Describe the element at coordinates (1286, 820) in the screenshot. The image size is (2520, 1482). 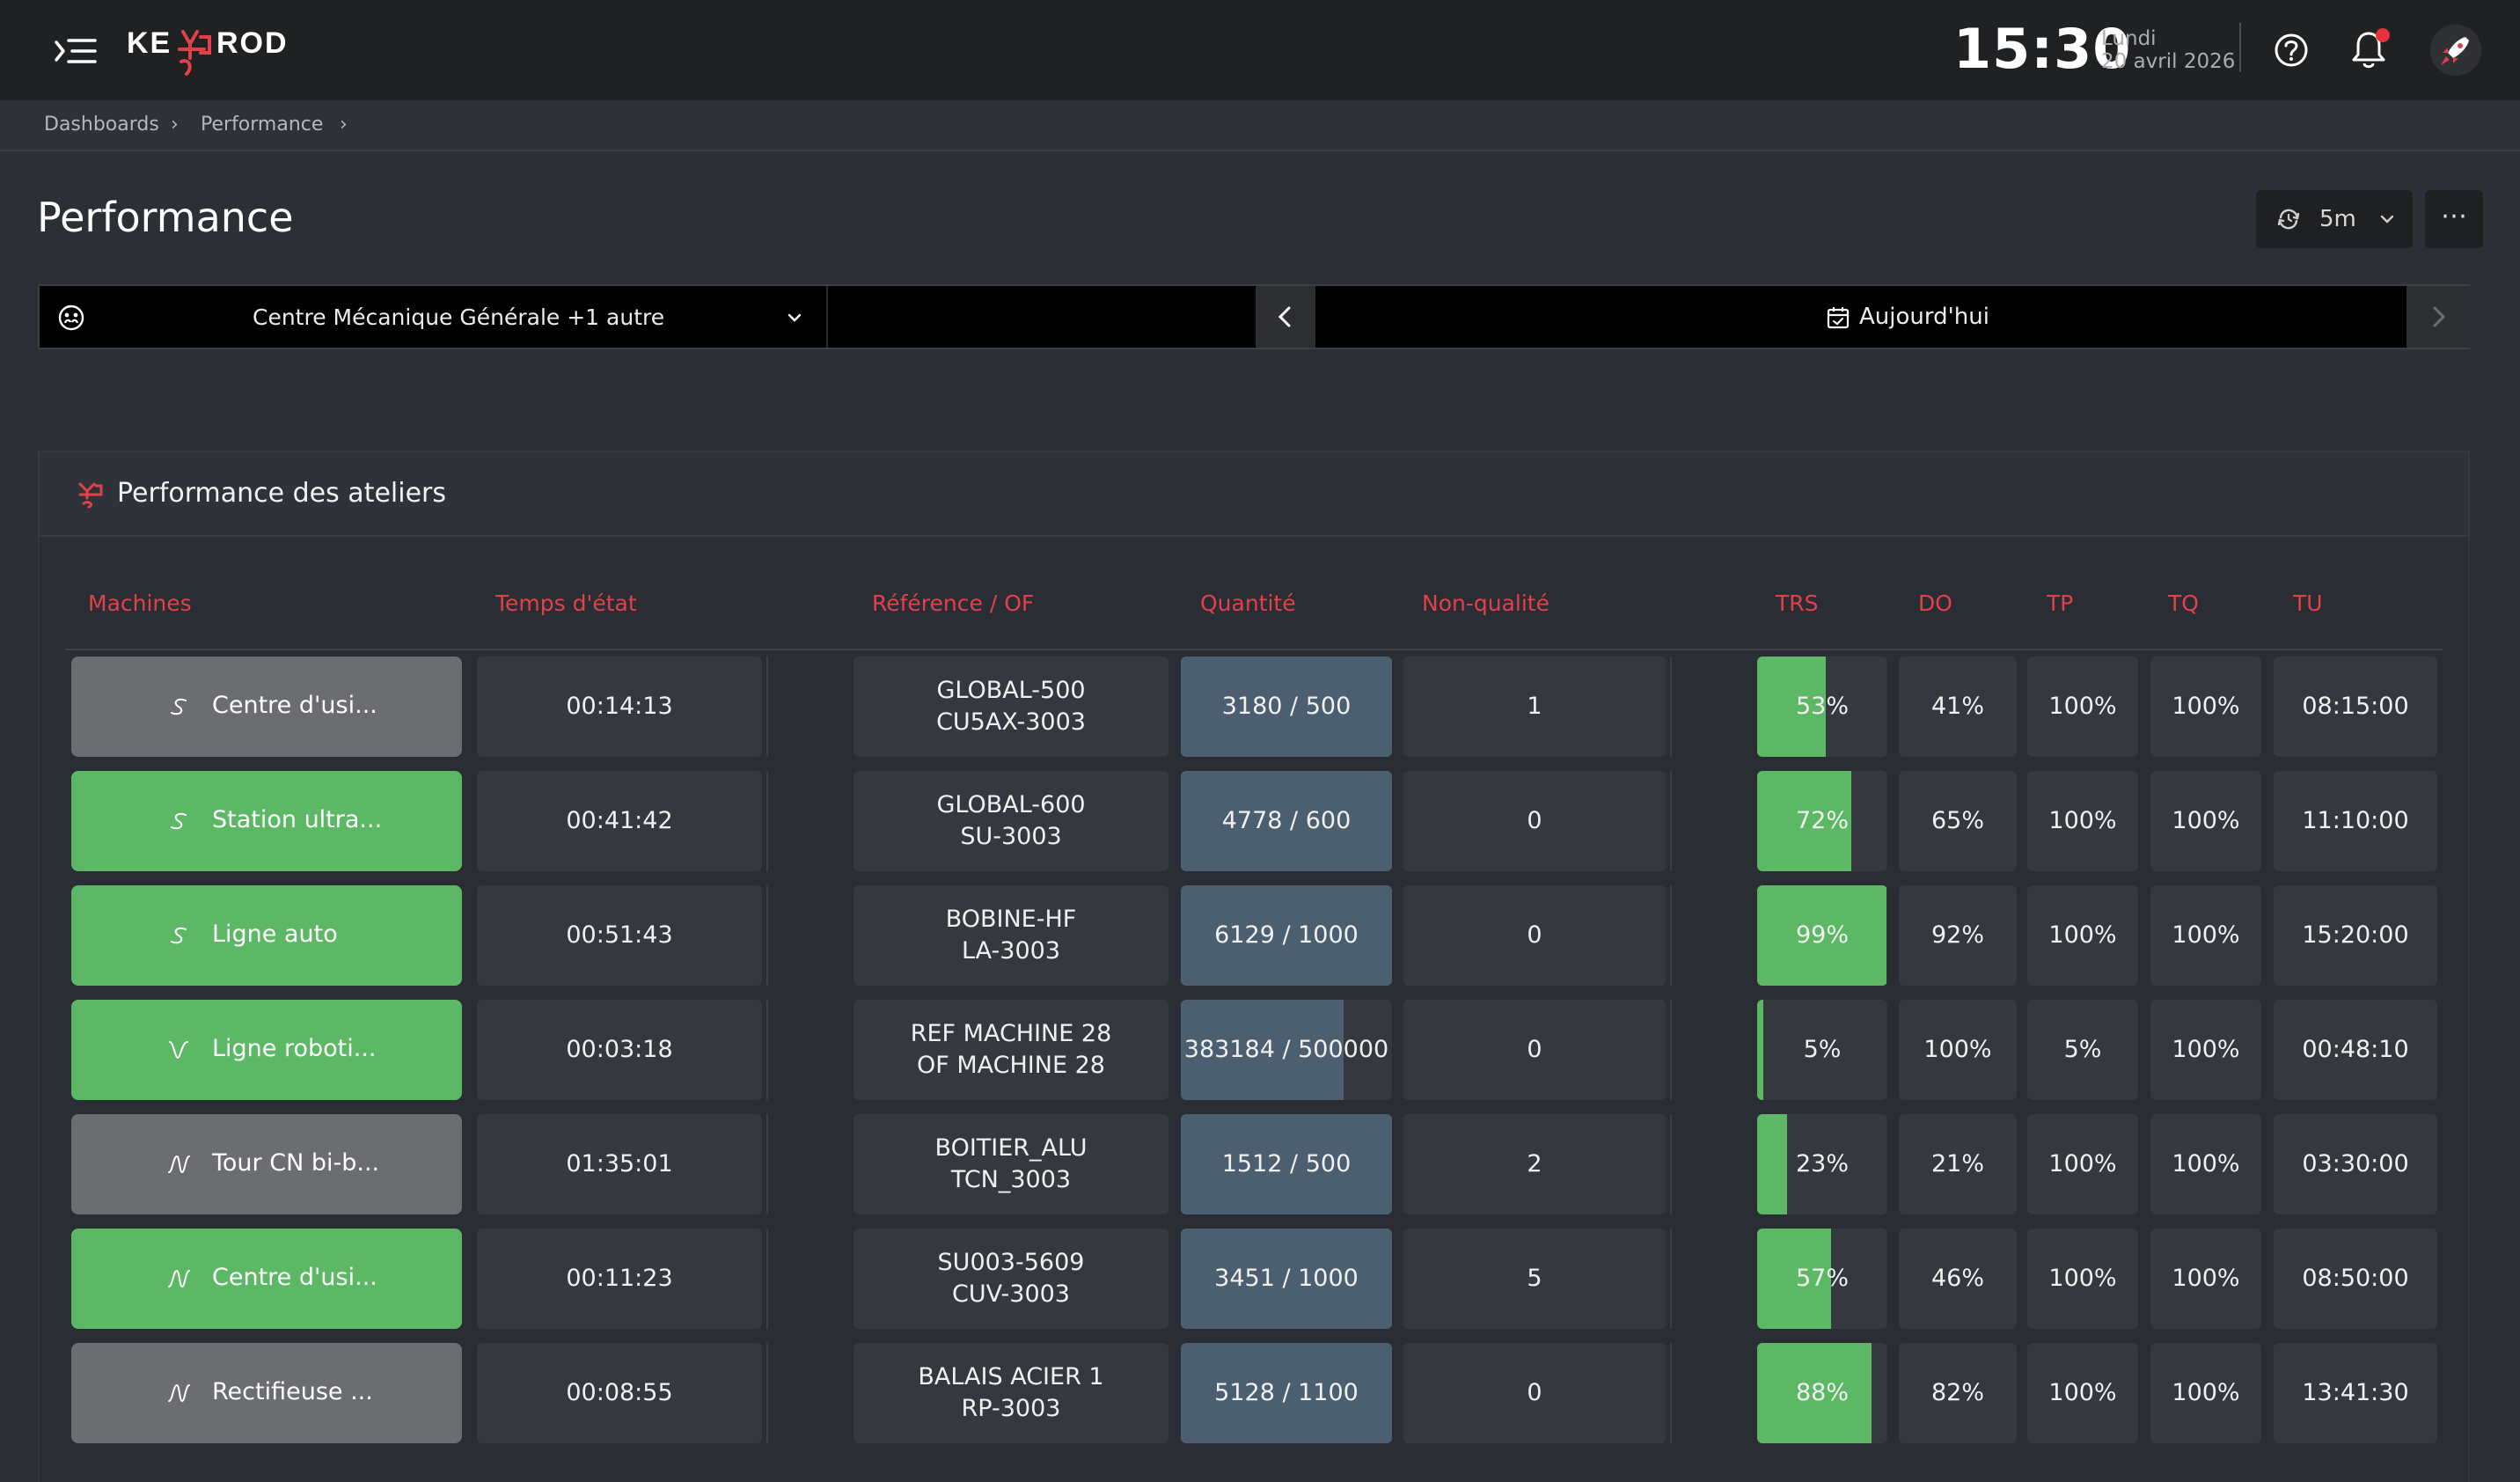
I see `quantity-value: 4778 / 600` at that location.